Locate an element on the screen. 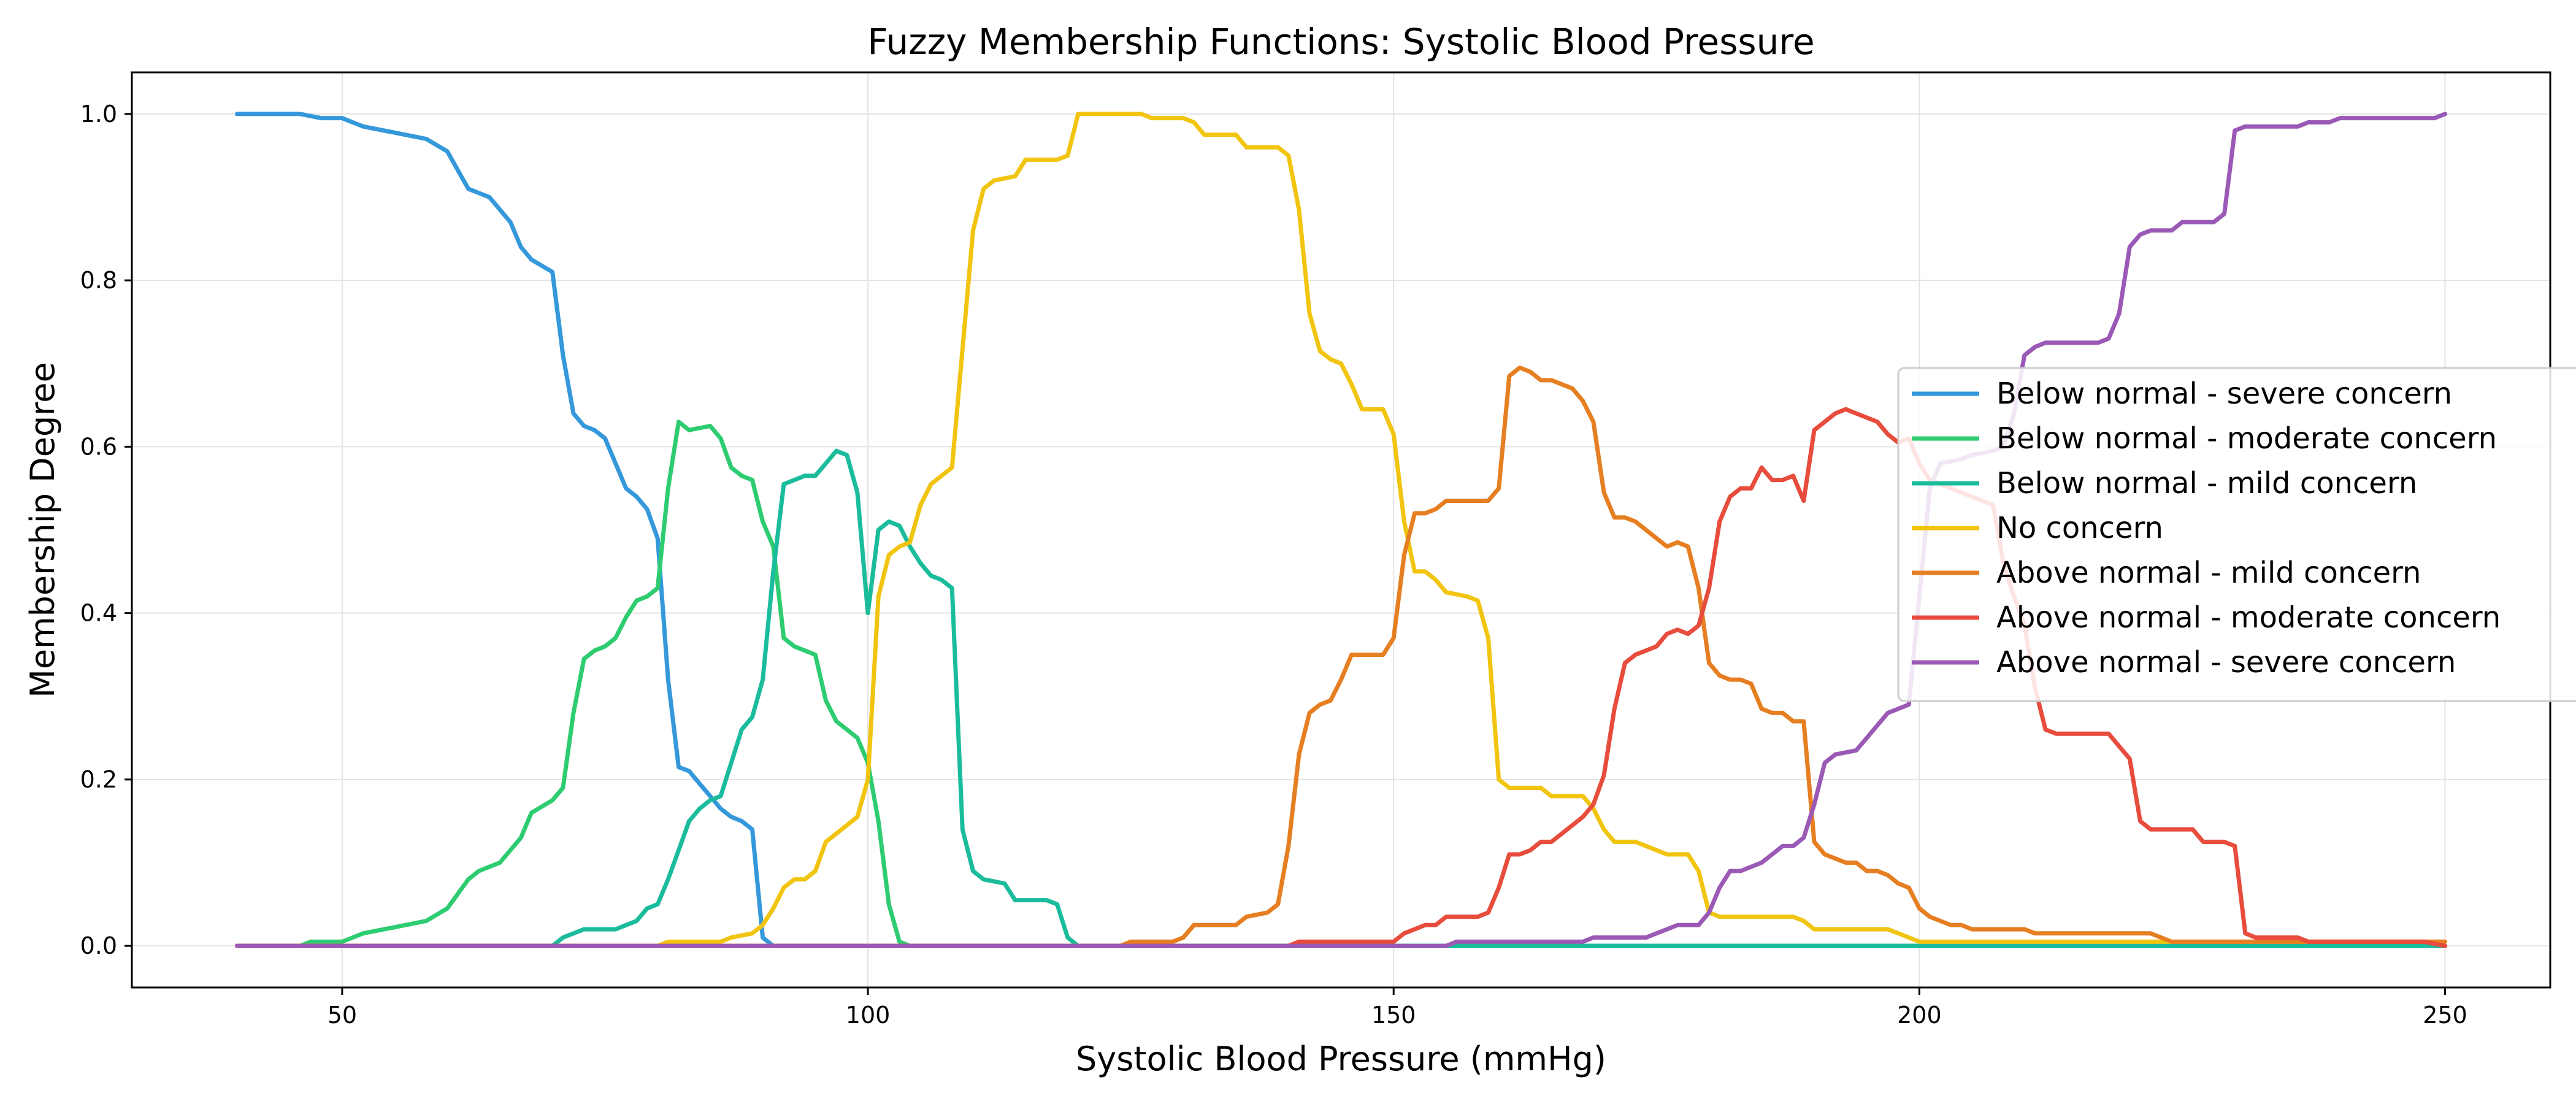  x-axis-label: Systolic Blood Pressure (mmHg) is located at coordinates (1341, 1059).